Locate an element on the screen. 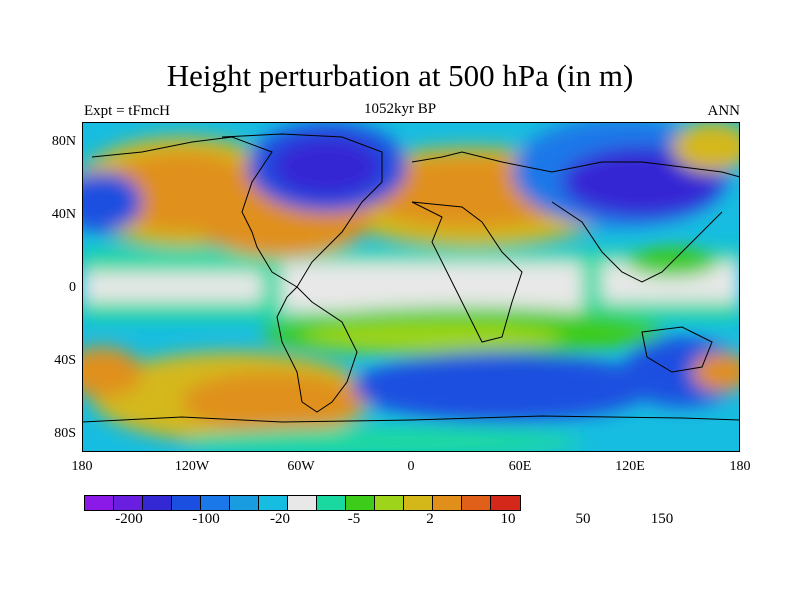  colorbar is located at coordinates (302, 503).